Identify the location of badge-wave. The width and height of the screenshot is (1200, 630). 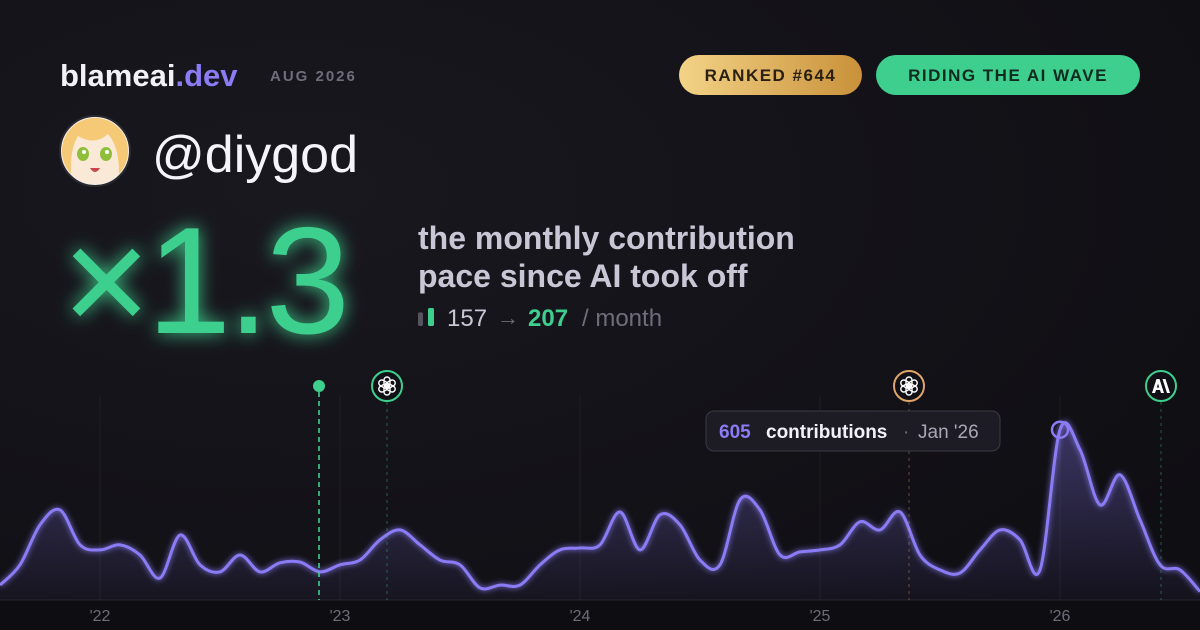
(1008, 75).